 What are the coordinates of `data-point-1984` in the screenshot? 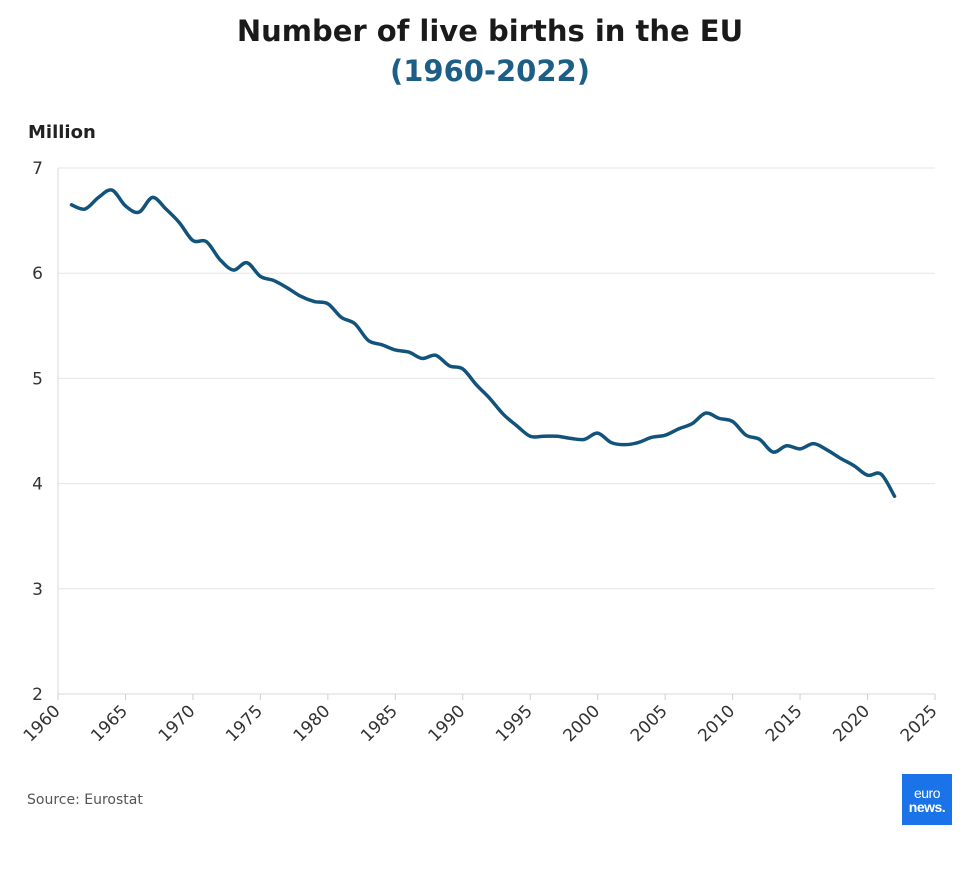 It's located at (382, 345).